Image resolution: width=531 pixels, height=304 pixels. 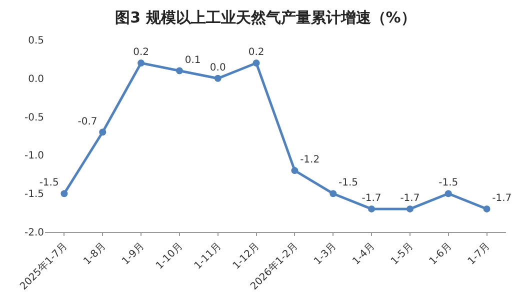 What do you see at coordinates (34, 194) in the screenshot?
I see `y-tick-label: -1.5` at bounding box center [34, 194].